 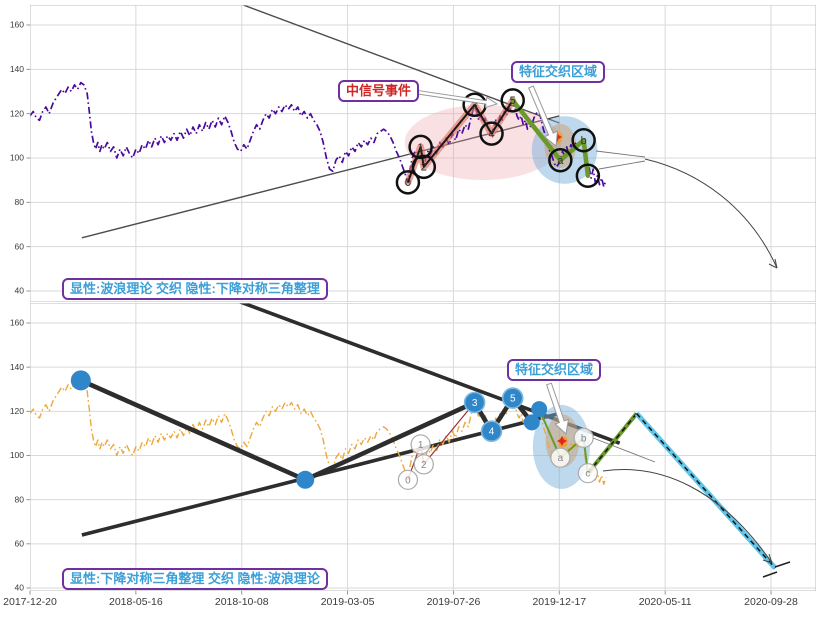 What do you see at coordinates (30, 602) in the screenshot?
I see `x-tick-label: 2017-12-20` at bounding box center [30, 602].